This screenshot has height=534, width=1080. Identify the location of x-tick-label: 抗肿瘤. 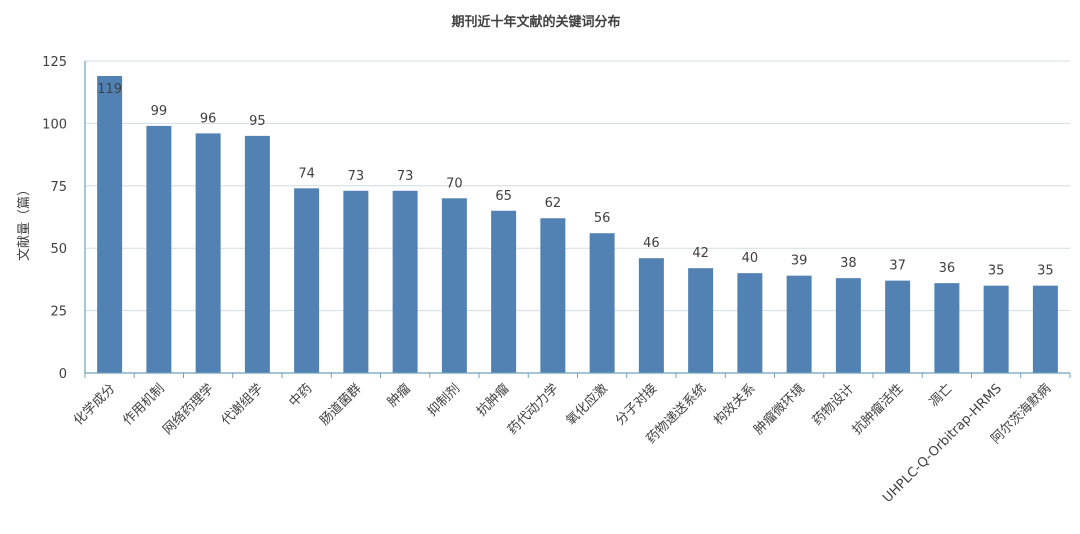
(493, 400).